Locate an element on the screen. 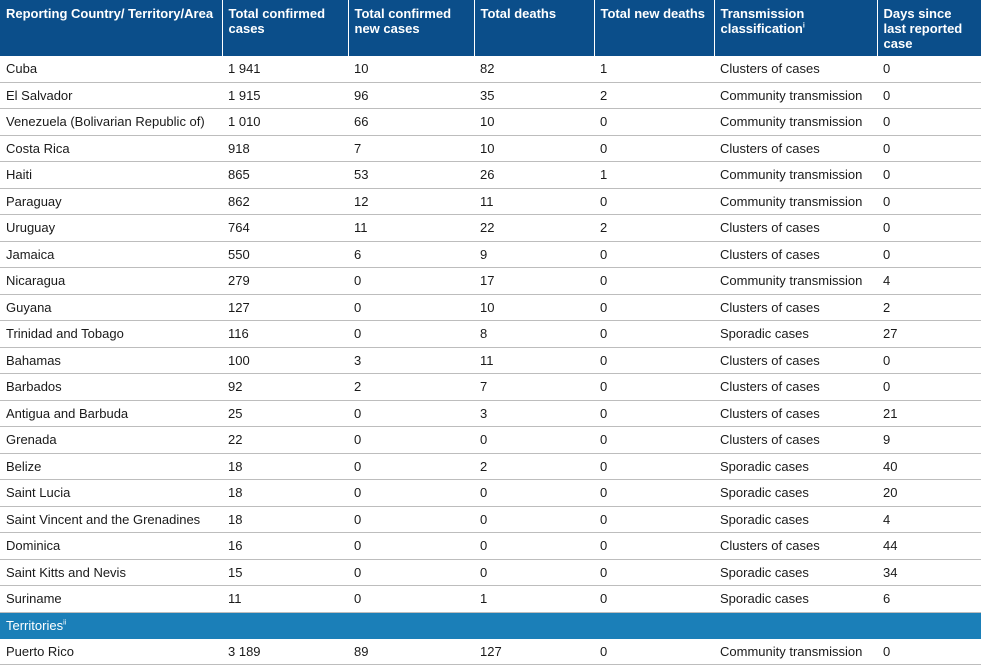 Image resolution: width=981 pixels, height=665 pixels. cell-days-since: 27 is located at coordinates (929, 334).